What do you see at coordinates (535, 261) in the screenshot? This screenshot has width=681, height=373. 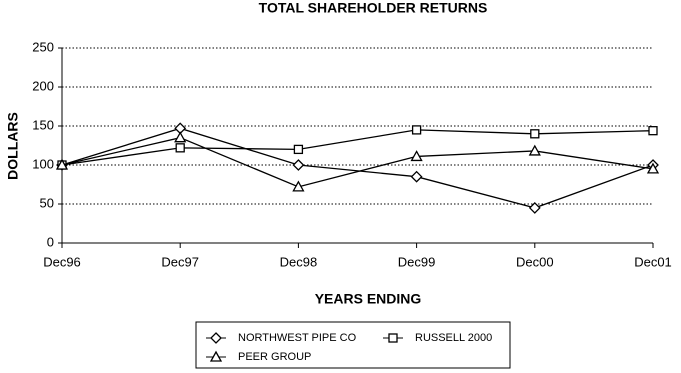 I see `x-tick-label: Dec00` at bounding box center [535, 261].